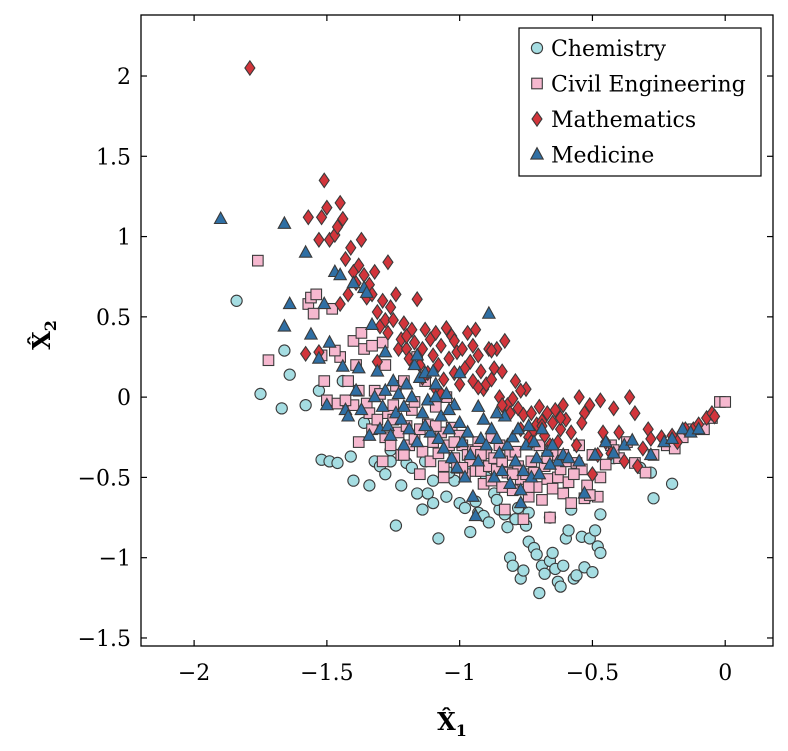  I want to click on y-axis-label: X̂2, so click(43, 335).